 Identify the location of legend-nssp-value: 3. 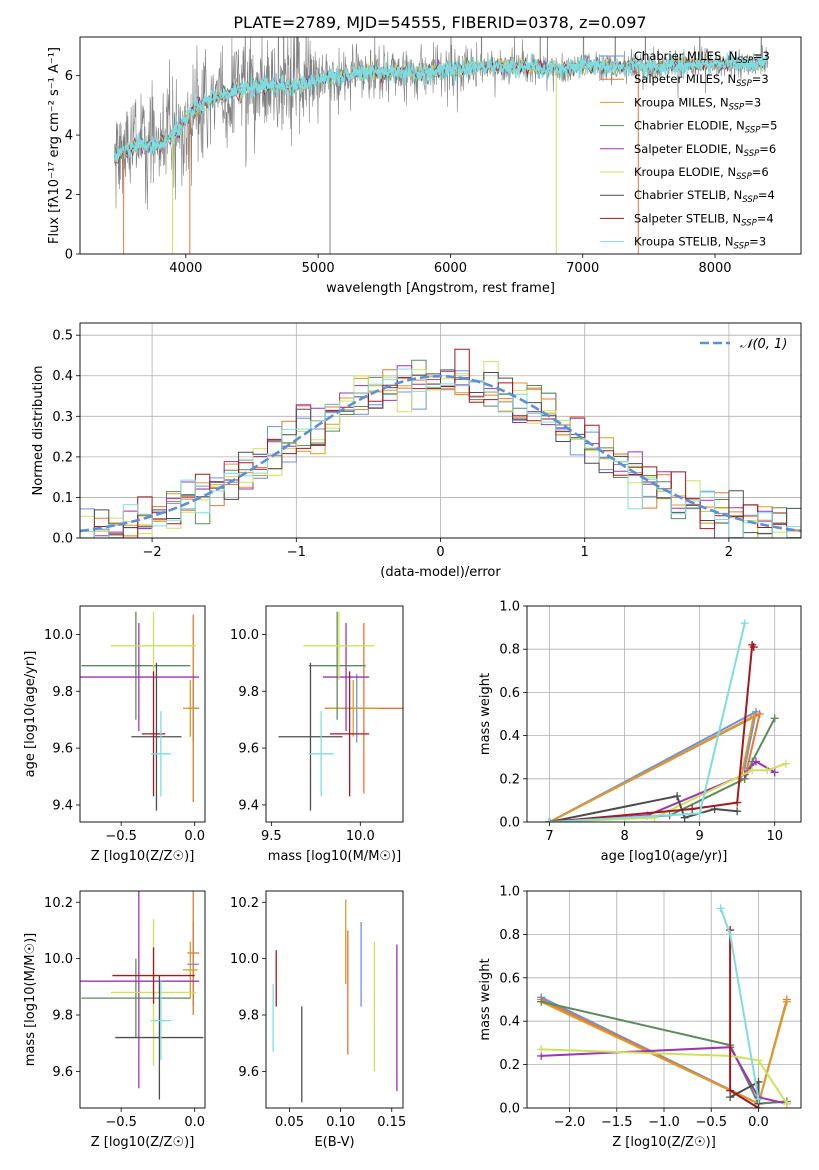
(764, 79).